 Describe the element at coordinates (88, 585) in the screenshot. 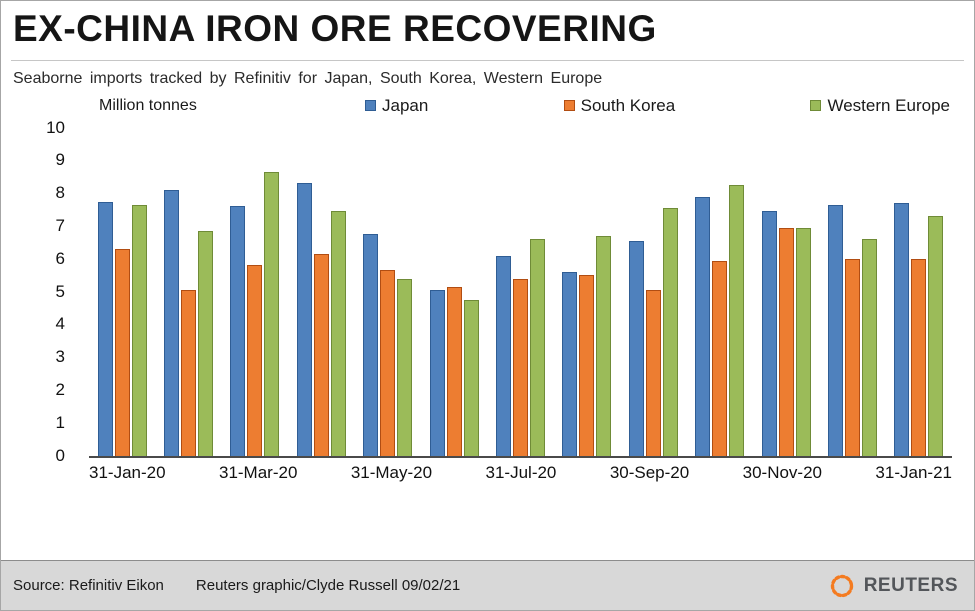

I see `source-text: Source: Refinitiv Eikon` at that location.